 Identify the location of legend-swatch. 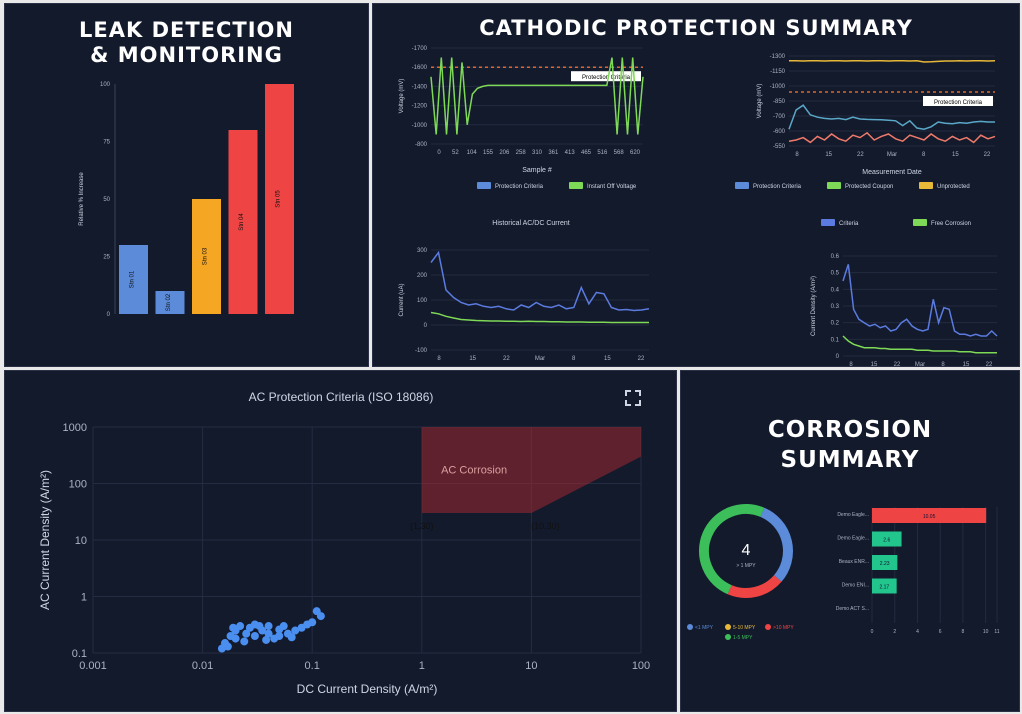
(834, 185).